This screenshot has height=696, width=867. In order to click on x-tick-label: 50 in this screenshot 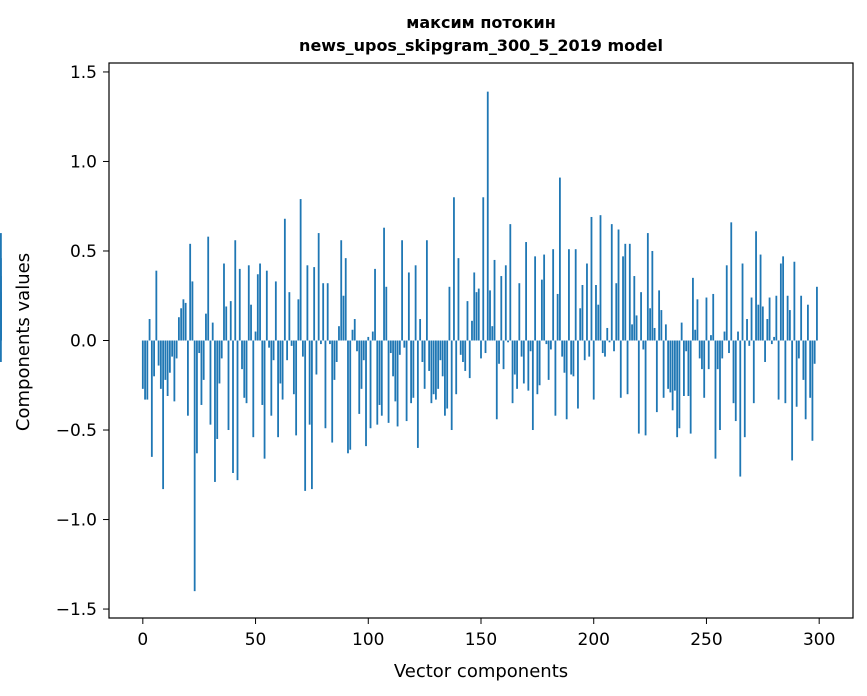, I will do `click(256, 640)`.